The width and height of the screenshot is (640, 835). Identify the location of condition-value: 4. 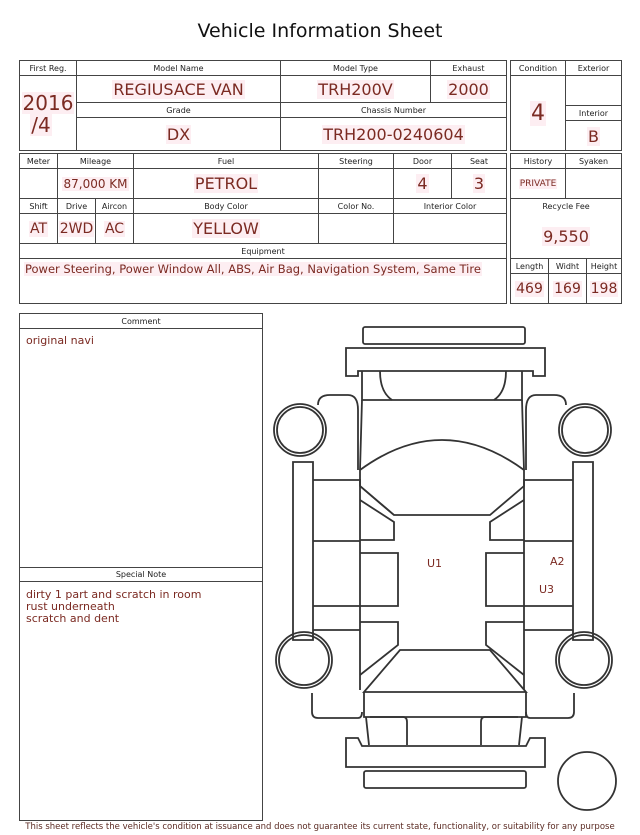
(538, 113).